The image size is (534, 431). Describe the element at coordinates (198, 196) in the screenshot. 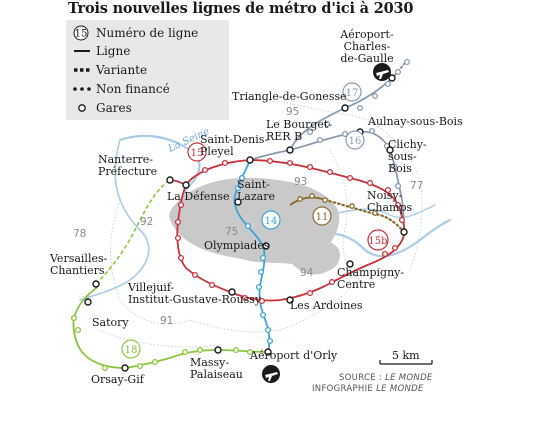

I see `station-ladefense: La Défense` at that location.